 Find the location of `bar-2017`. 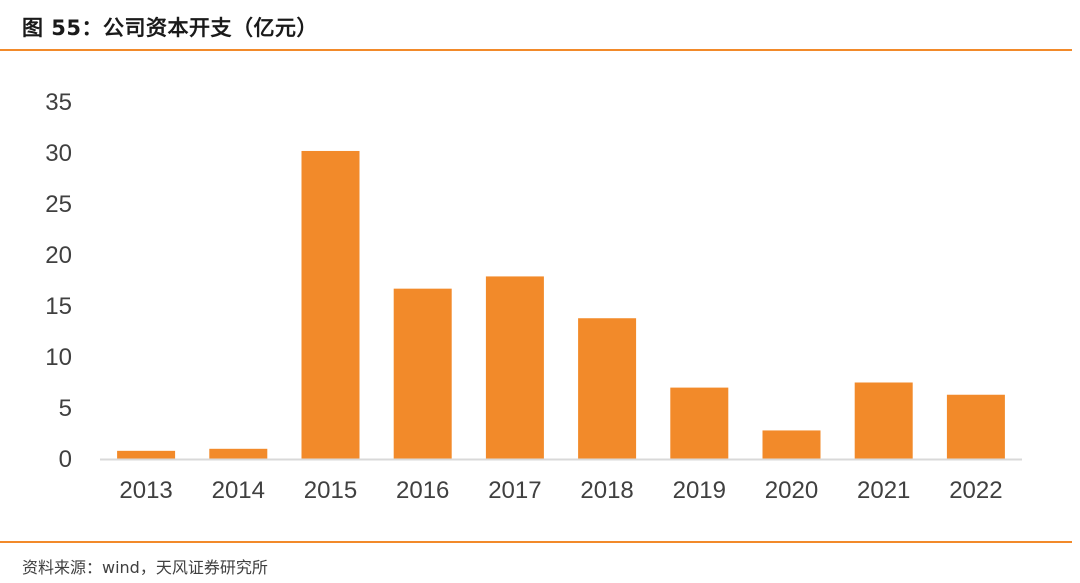

bar-2017 is located at coordinates (514, 367).